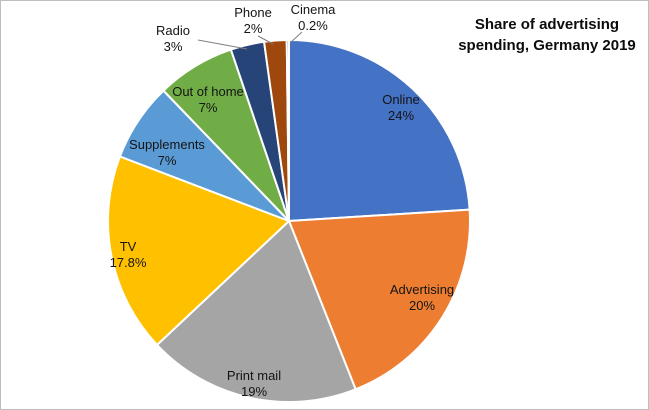 The width and height of the screenshot is (649, 410). I want to click on slice-label-value: 2%, so click(253, 28).